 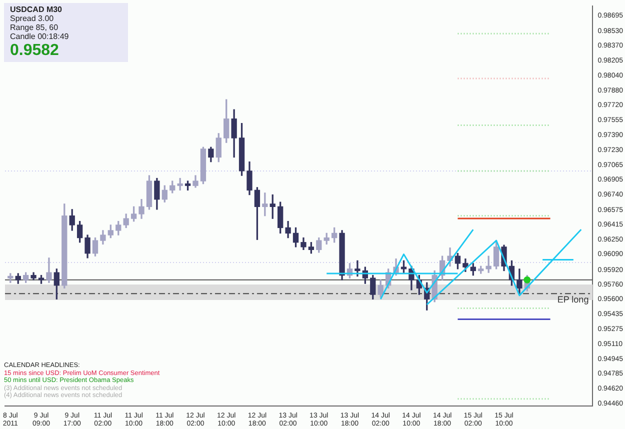 What do you see at coordinates (573, 299) in the screenshot?
I see `ref-line-label: EP long` at bounding box center [573, 299].